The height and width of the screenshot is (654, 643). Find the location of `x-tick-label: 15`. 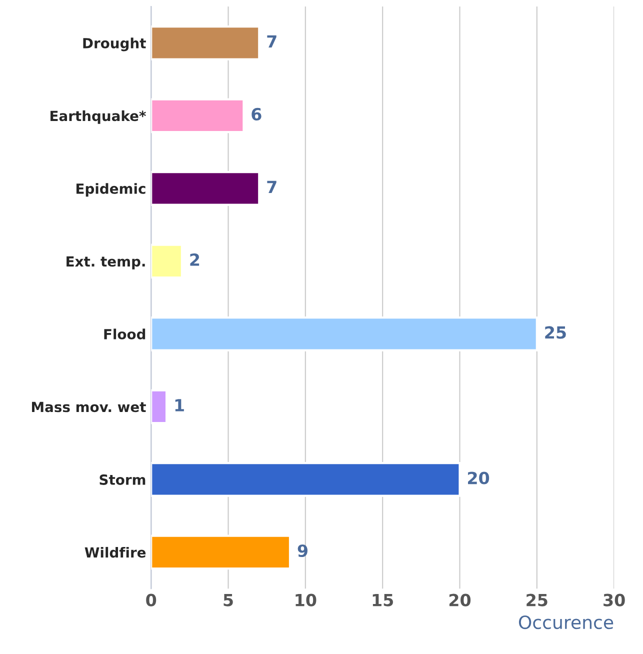

x-tick-label: 15 is located at coordinates (383, 600).